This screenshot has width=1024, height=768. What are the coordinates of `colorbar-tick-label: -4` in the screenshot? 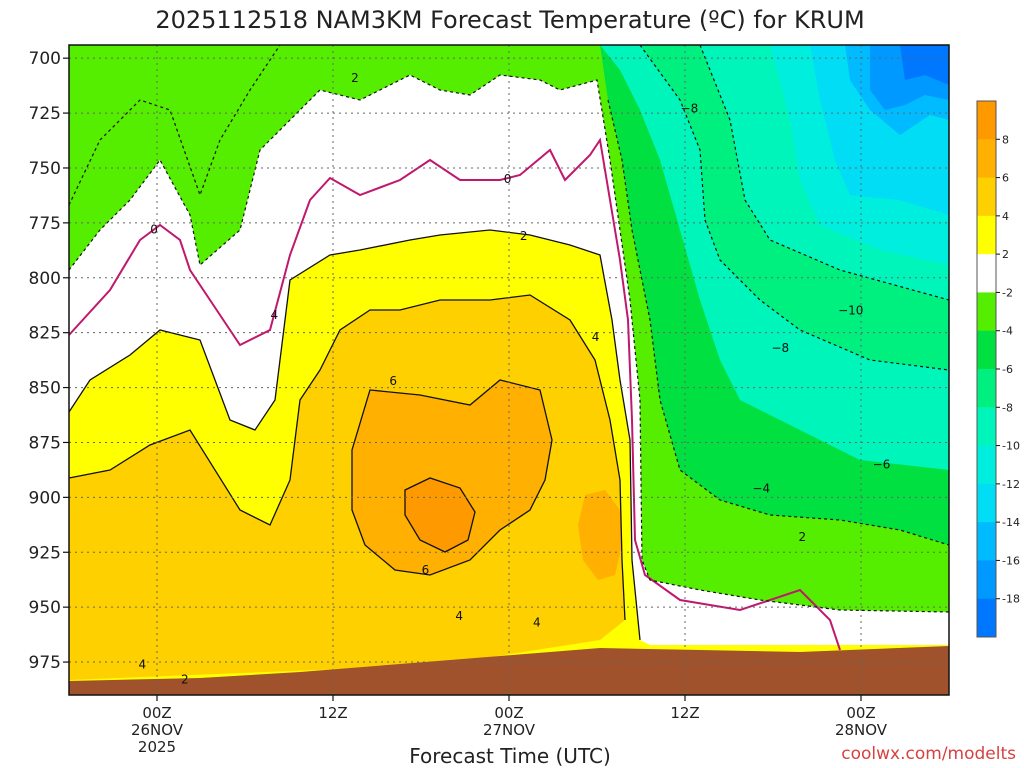 It's located at (1007, 331).